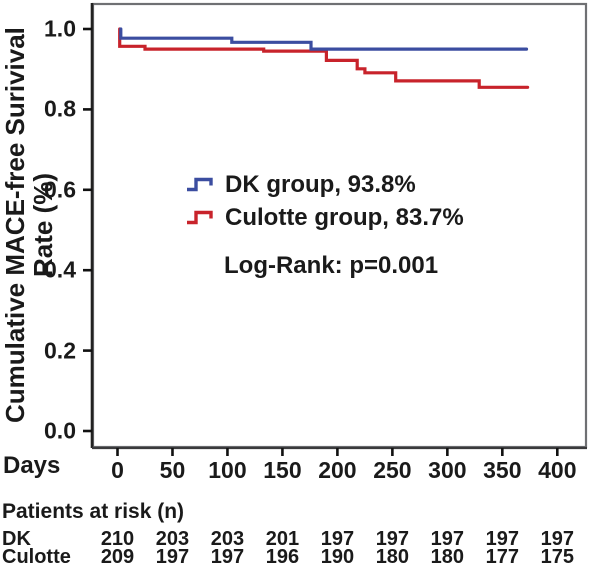 The width and height of the screenshot is (600, 573). Describe the element at coordinates (337, 470) in the screenshot. I see `x-tick-label: 200` at that location.